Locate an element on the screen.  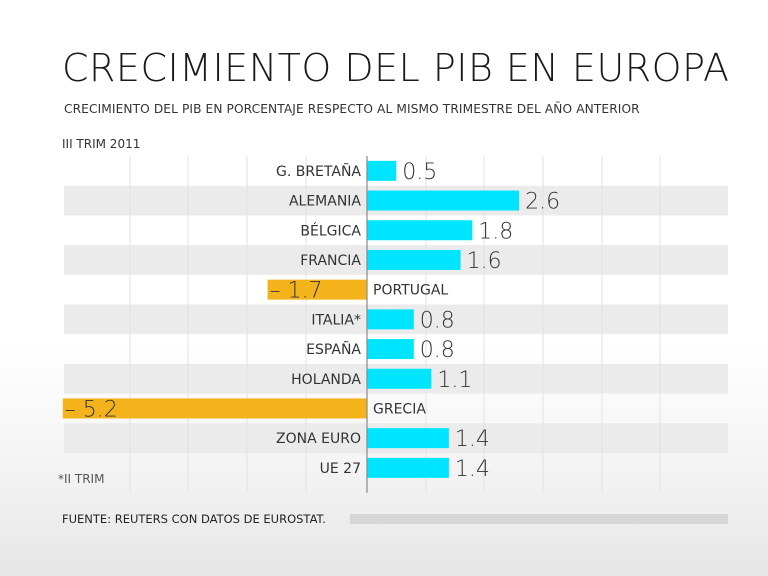
chart-title: CRECIMIENTO DEL PIB EN EUROPA is located at coordinates (396, 68).